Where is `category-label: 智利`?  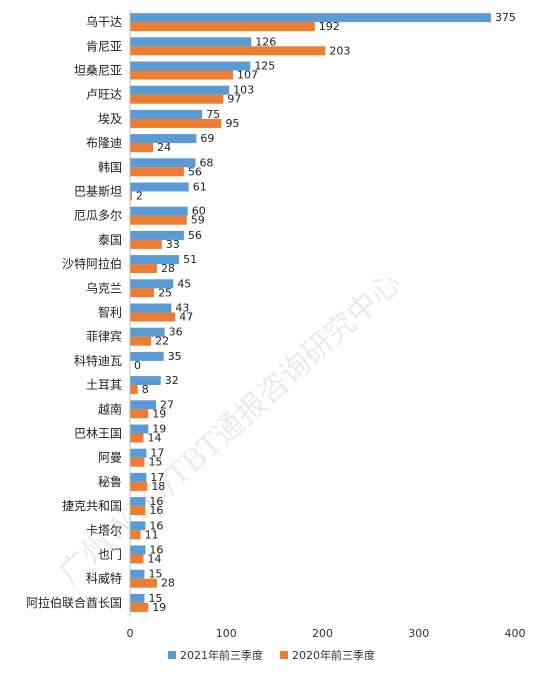
category-label: 智利 is located at coordinates (110, 312).